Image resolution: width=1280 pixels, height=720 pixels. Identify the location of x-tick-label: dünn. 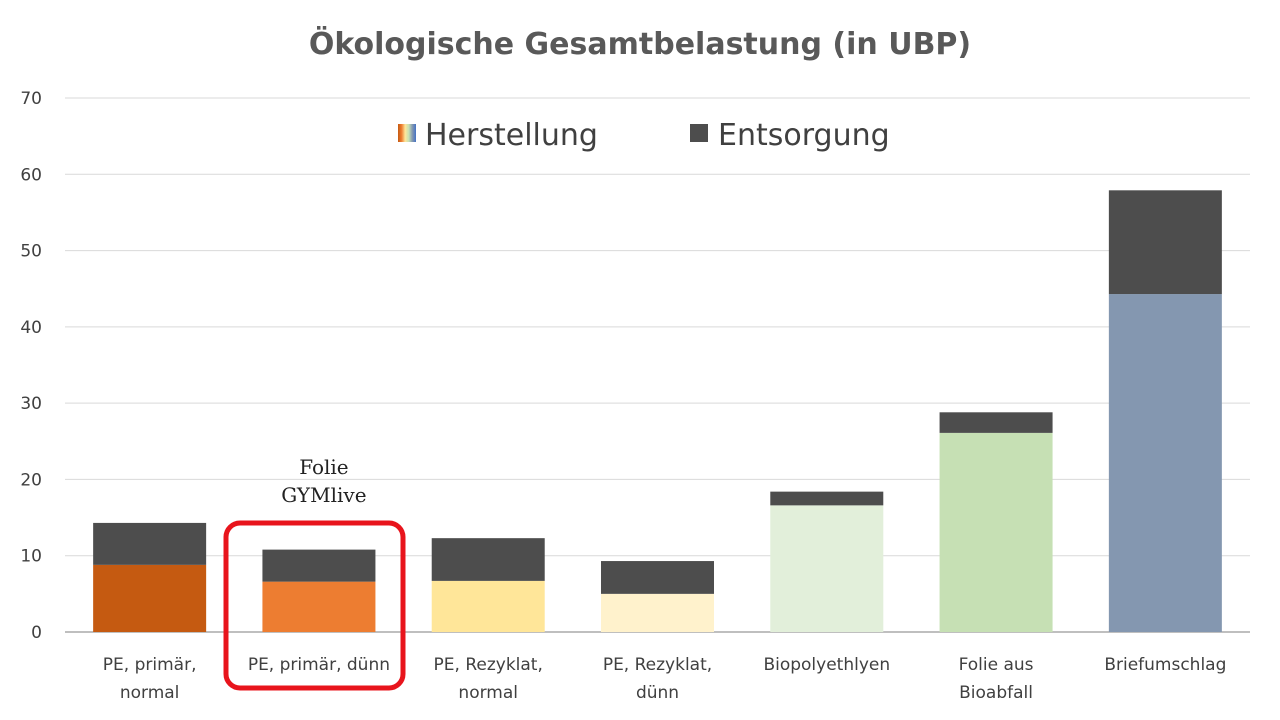
(657, 693).